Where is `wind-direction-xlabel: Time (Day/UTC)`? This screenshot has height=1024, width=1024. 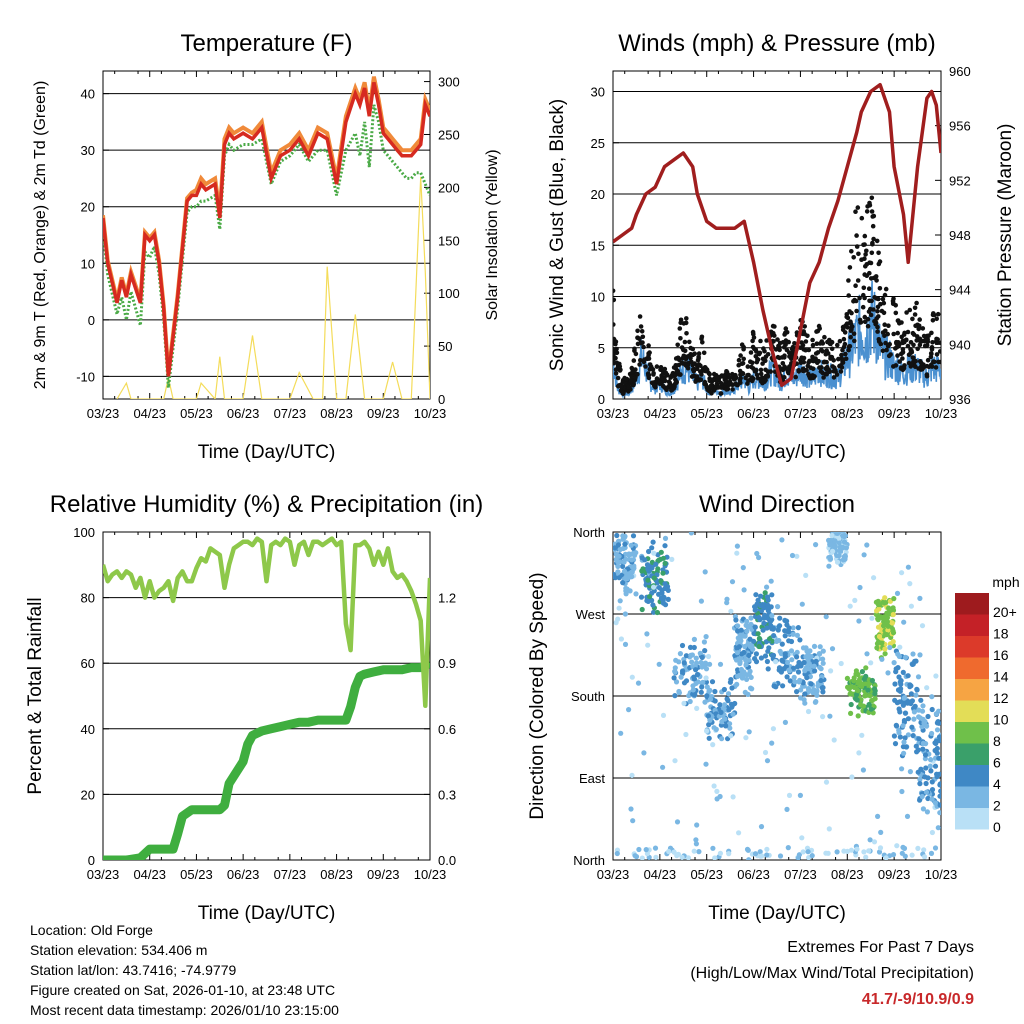
wind-direction-xlabel: Time (Day/UTC) is located at coordinates (777, 913).